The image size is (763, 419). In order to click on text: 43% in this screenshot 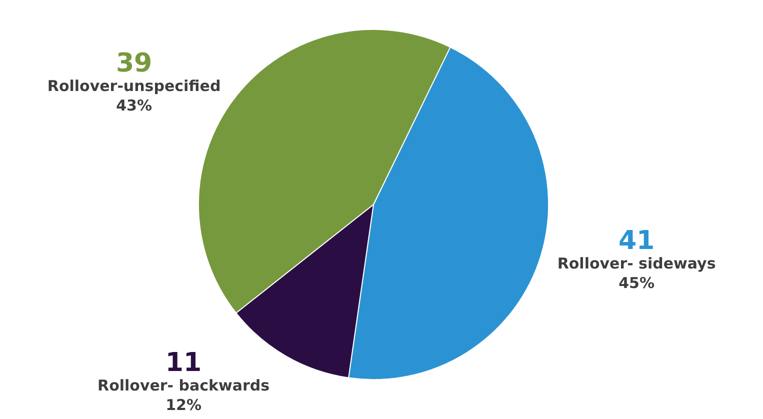, I will do `click(134, 105)`.